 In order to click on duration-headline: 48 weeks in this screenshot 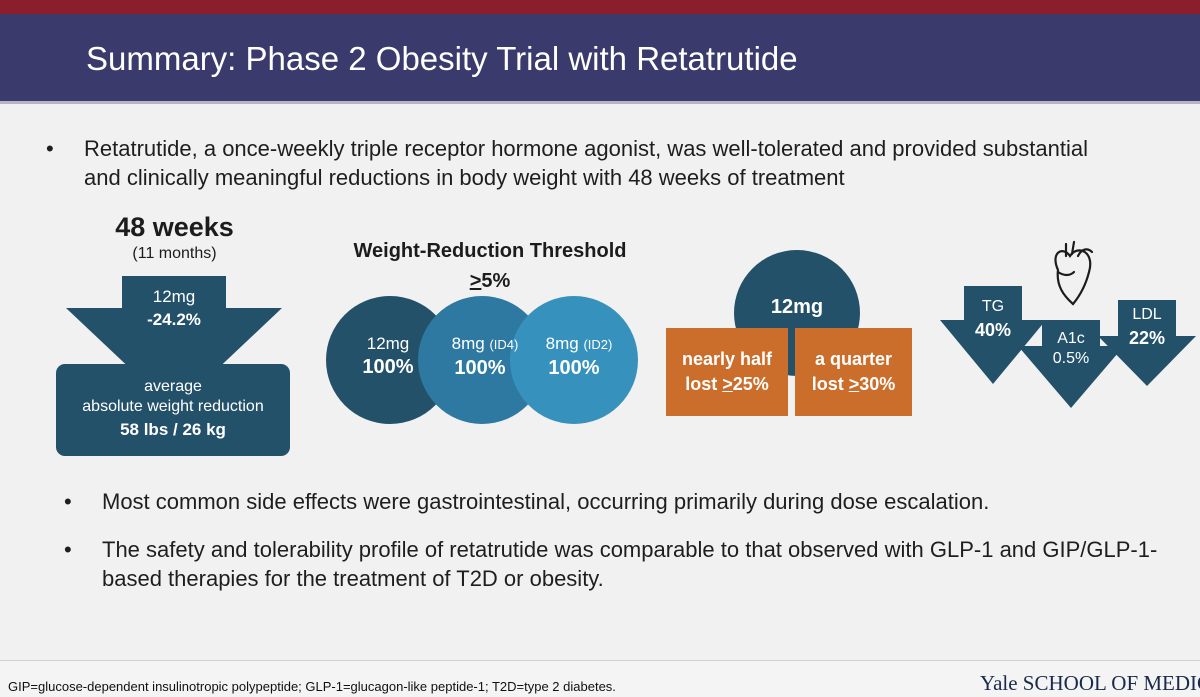, I will do `click(174, 227)`.